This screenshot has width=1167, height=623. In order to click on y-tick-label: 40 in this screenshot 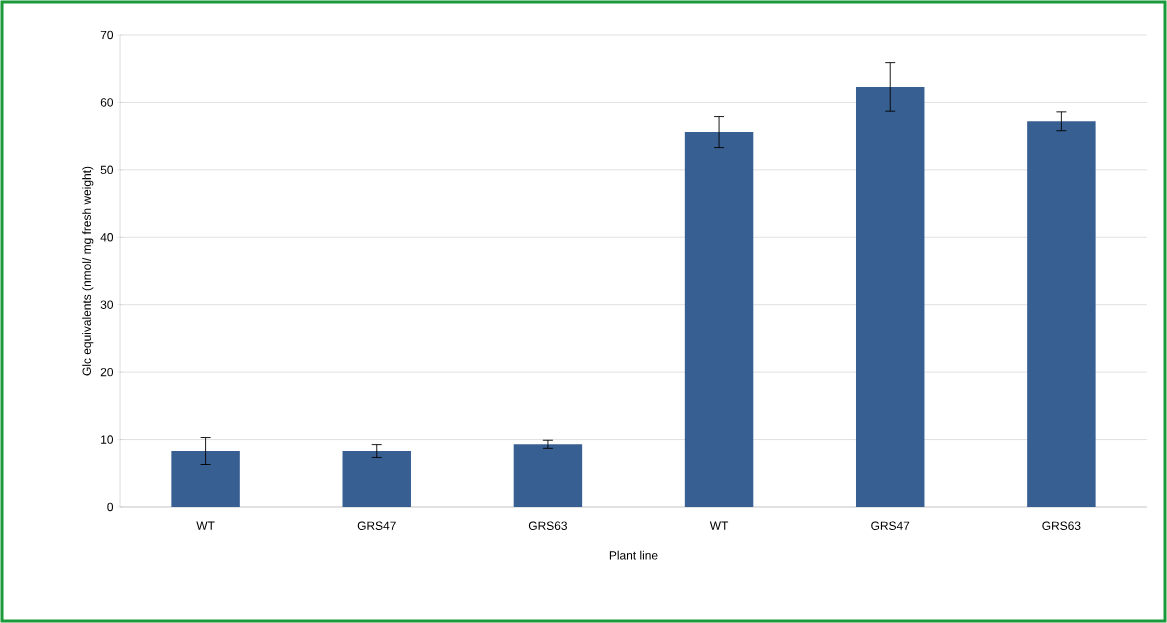, I will do `click(107, 237)`.